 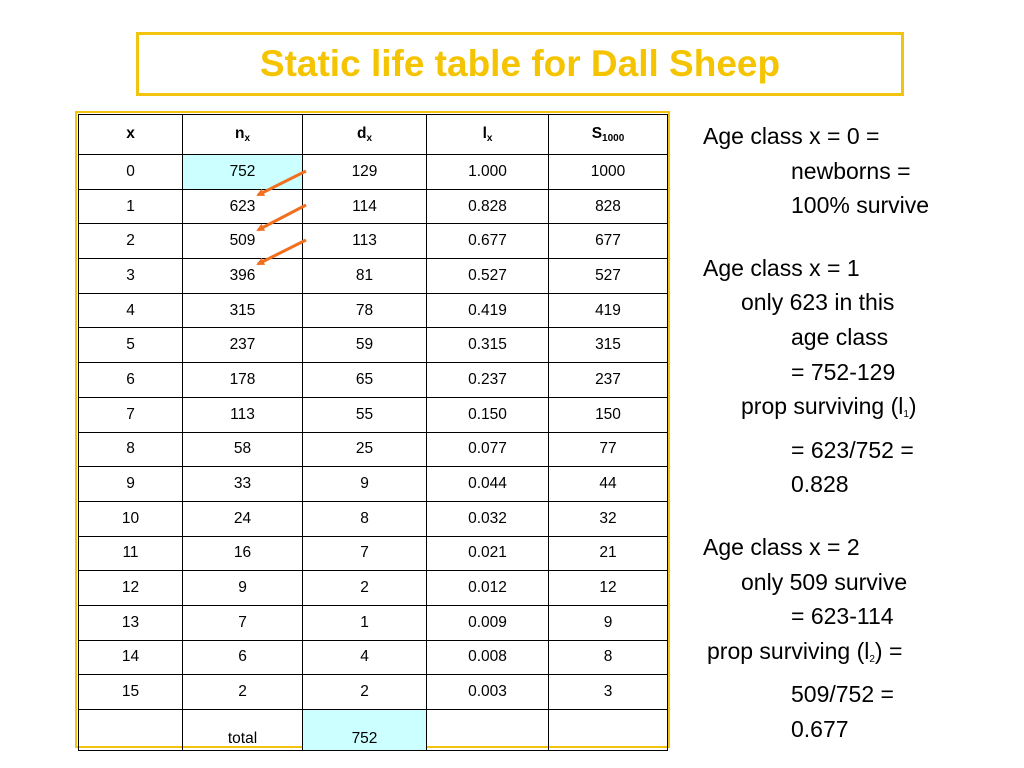 I want to click on cell-x: 14, so click(x=130, y=657).